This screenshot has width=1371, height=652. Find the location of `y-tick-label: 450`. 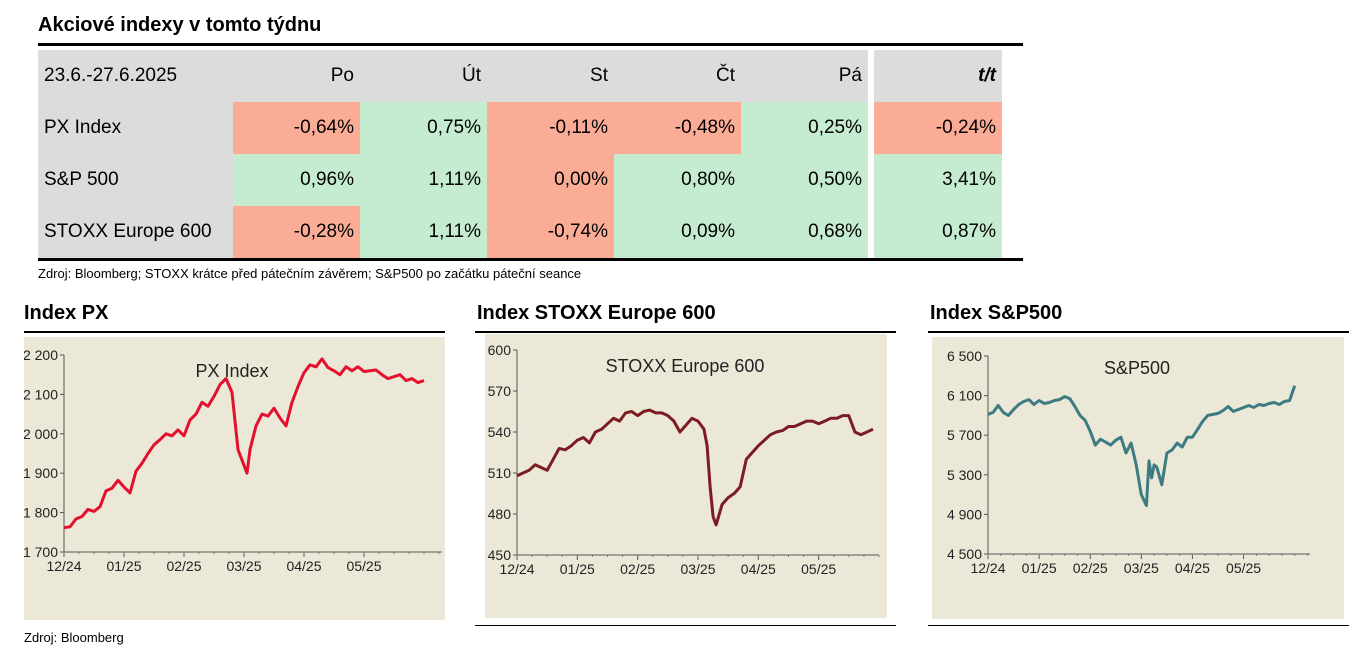

y-tick-label: 450 is located at coordinates (500, 555).